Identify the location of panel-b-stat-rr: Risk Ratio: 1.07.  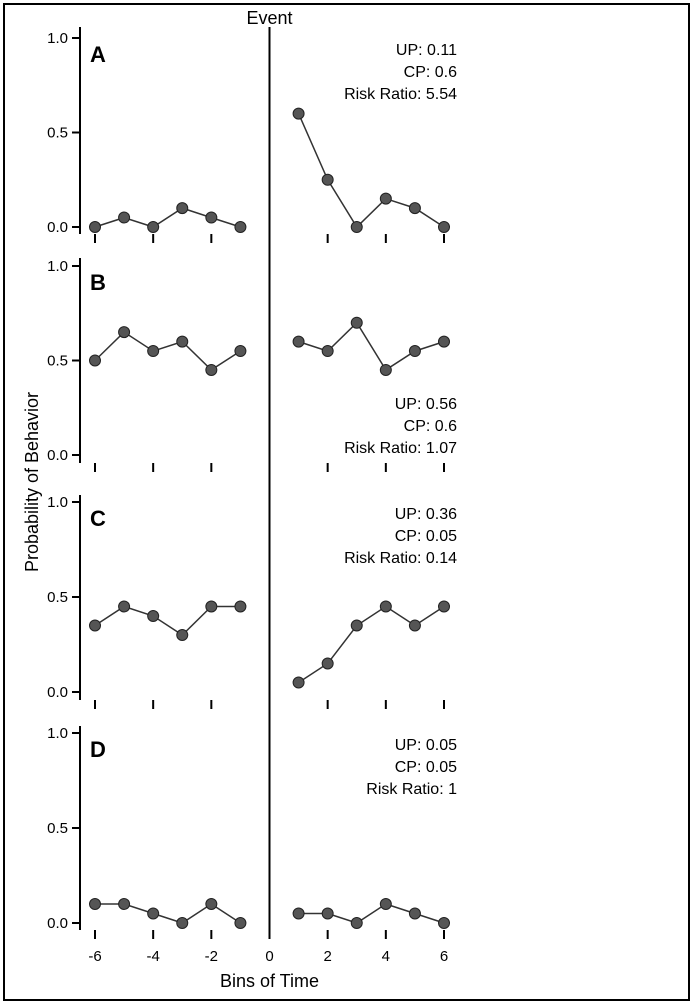
(400, 448).